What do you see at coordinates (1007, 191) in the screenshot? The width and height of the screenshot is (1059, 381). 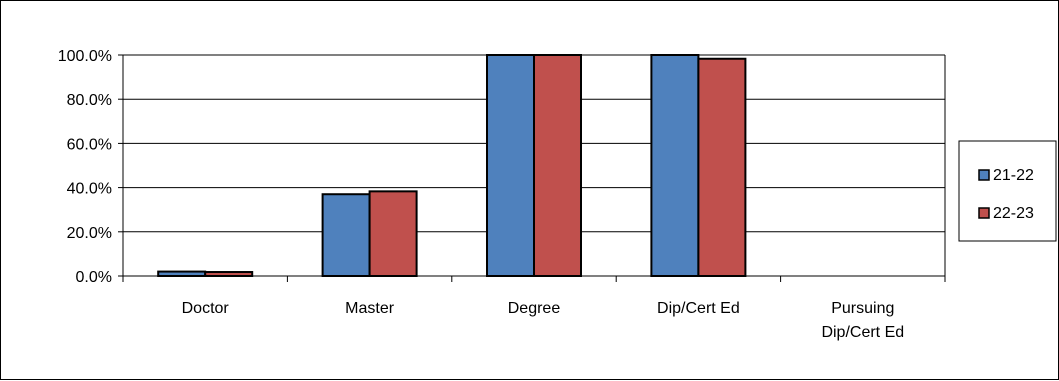 I see `legend` at bounding box center [1007, 191].